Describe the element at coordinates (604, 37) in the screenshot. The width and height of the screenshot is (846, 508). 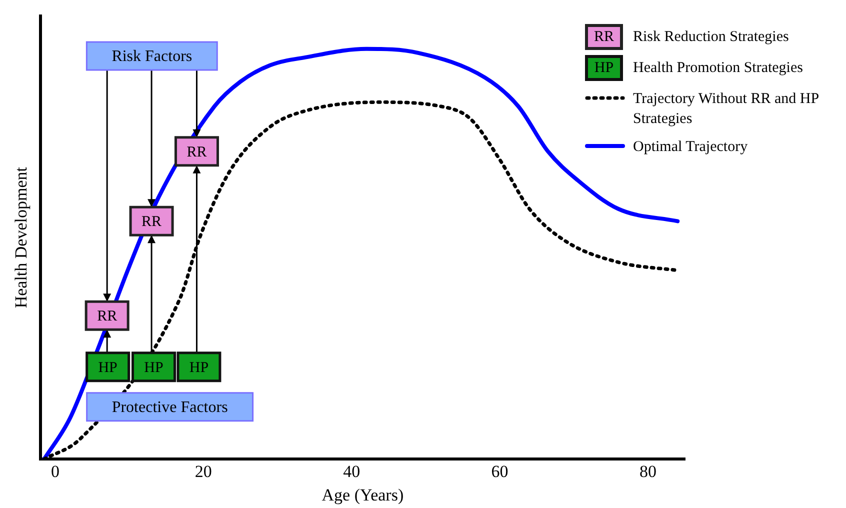
I see `box-swatch: RR` at that location.